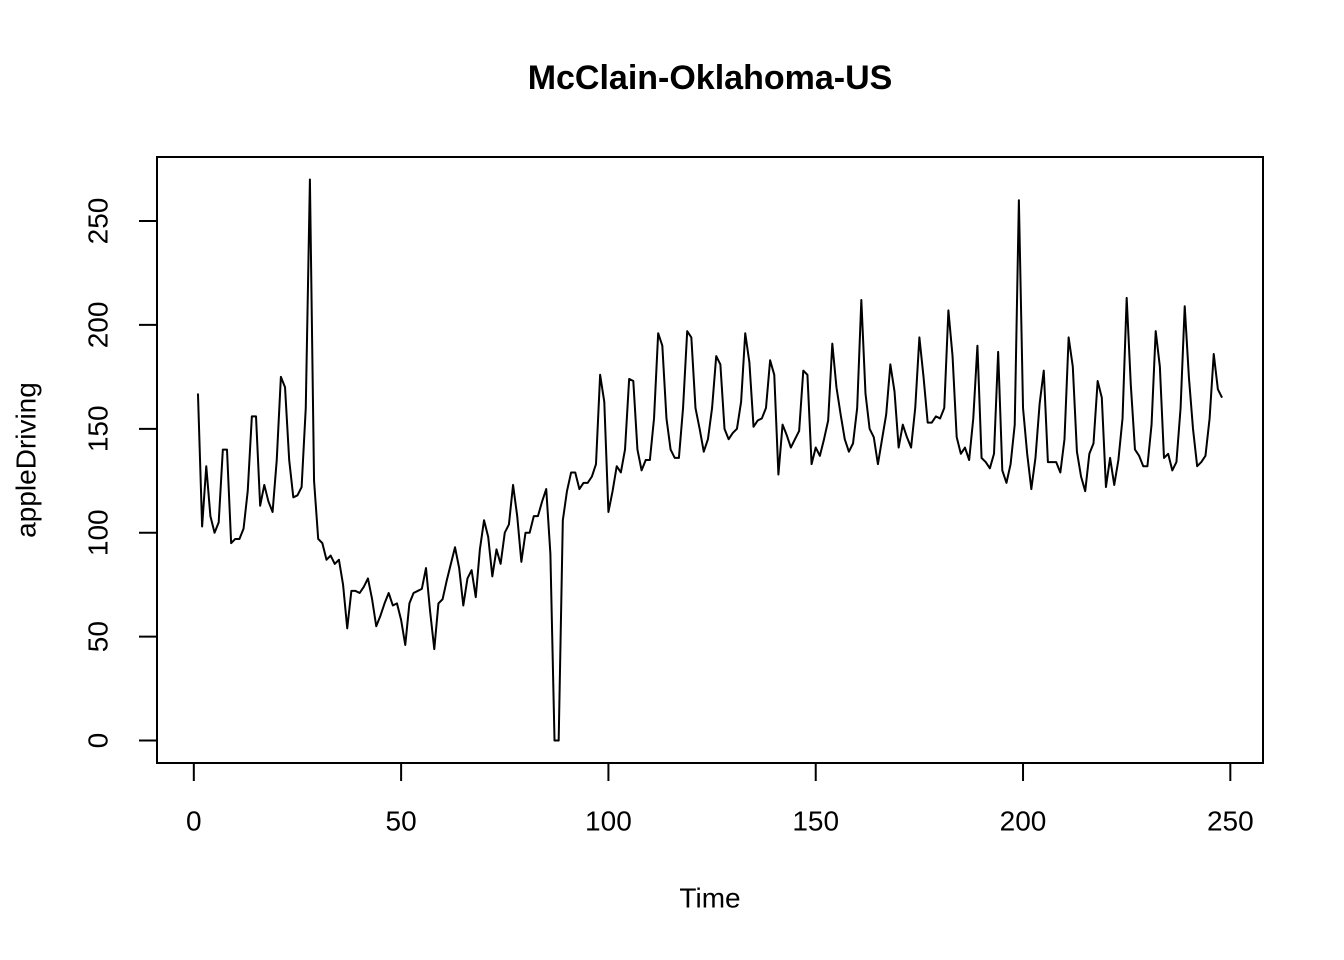 The image size is (1344, 960). I want to click on x-tick-label: 100, so click(608, 820).